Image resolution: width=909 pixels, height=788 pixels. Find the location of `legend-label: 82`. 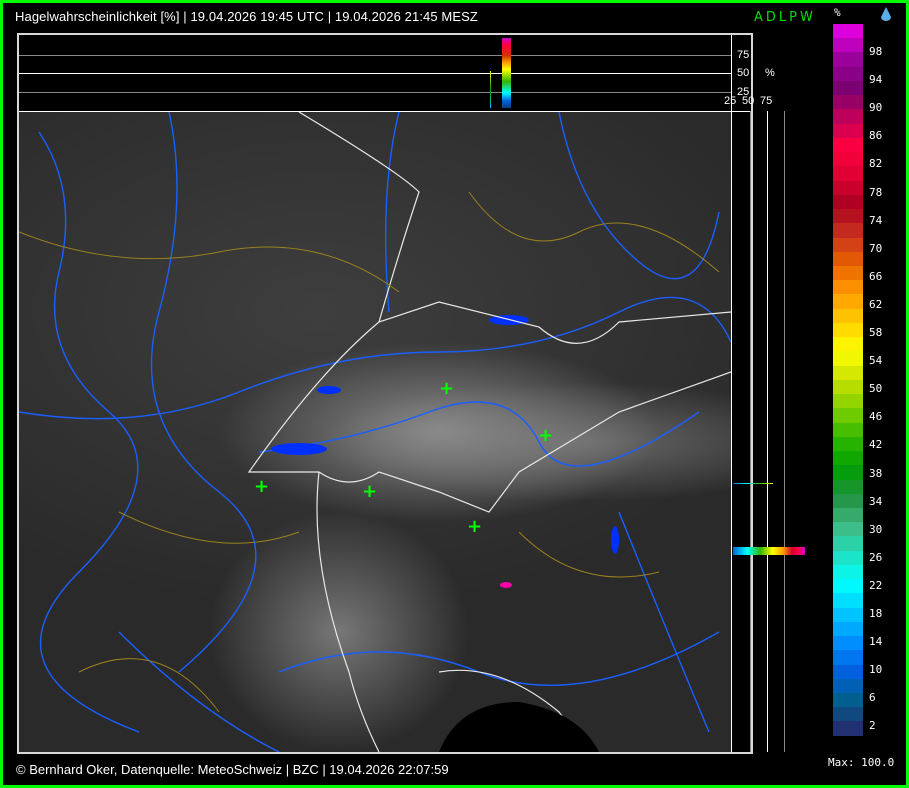

legend-label: 82 is located at coordinates (876, 164).